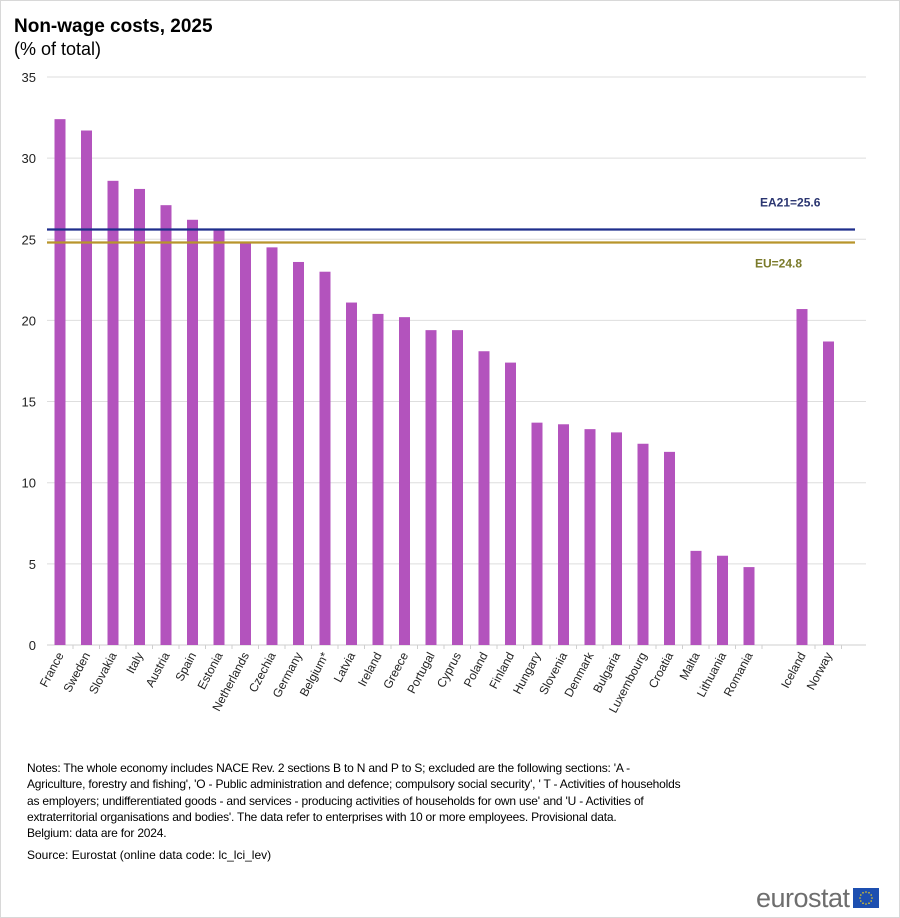 The width and height of the screenshot is (900, 918). Describe the element at coordinates (590, 537) in the screenshot. I see `bar-denmark` at that location.